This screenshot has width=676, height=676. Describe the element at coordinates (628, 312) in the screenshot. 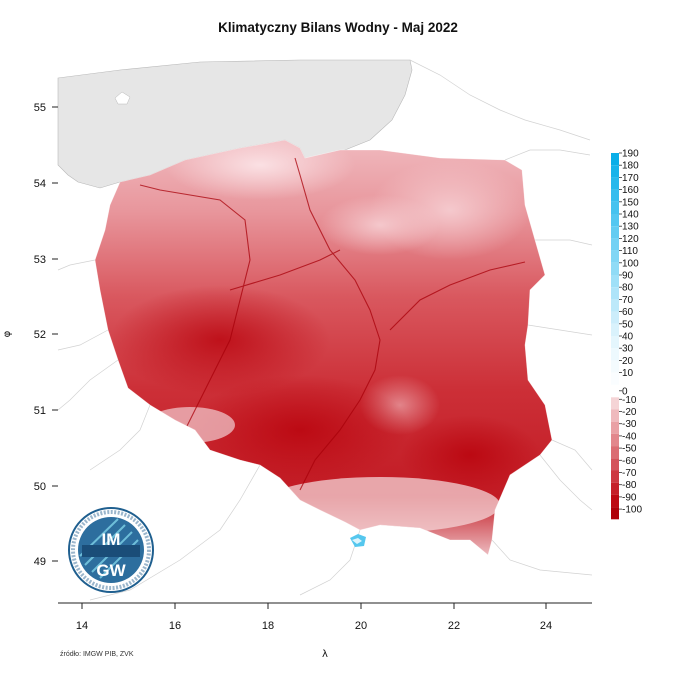

I see `legend-label-60: 60` at that location.